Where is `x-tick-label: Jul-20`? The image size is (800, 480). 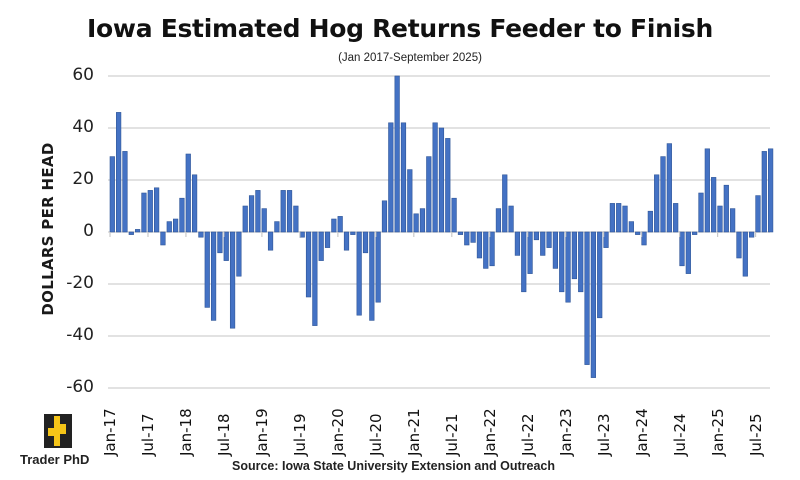 x-tick-label: Jul-20 is located at coordinates (375, 434).